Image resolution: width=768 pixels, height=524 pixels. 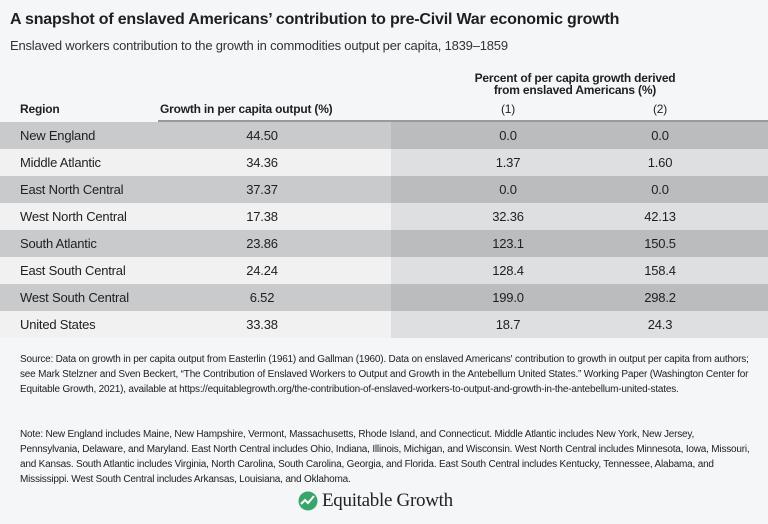 I want to click on table-row: West South Central 6.52 199.0 298.2, so click(x=384, y=297).